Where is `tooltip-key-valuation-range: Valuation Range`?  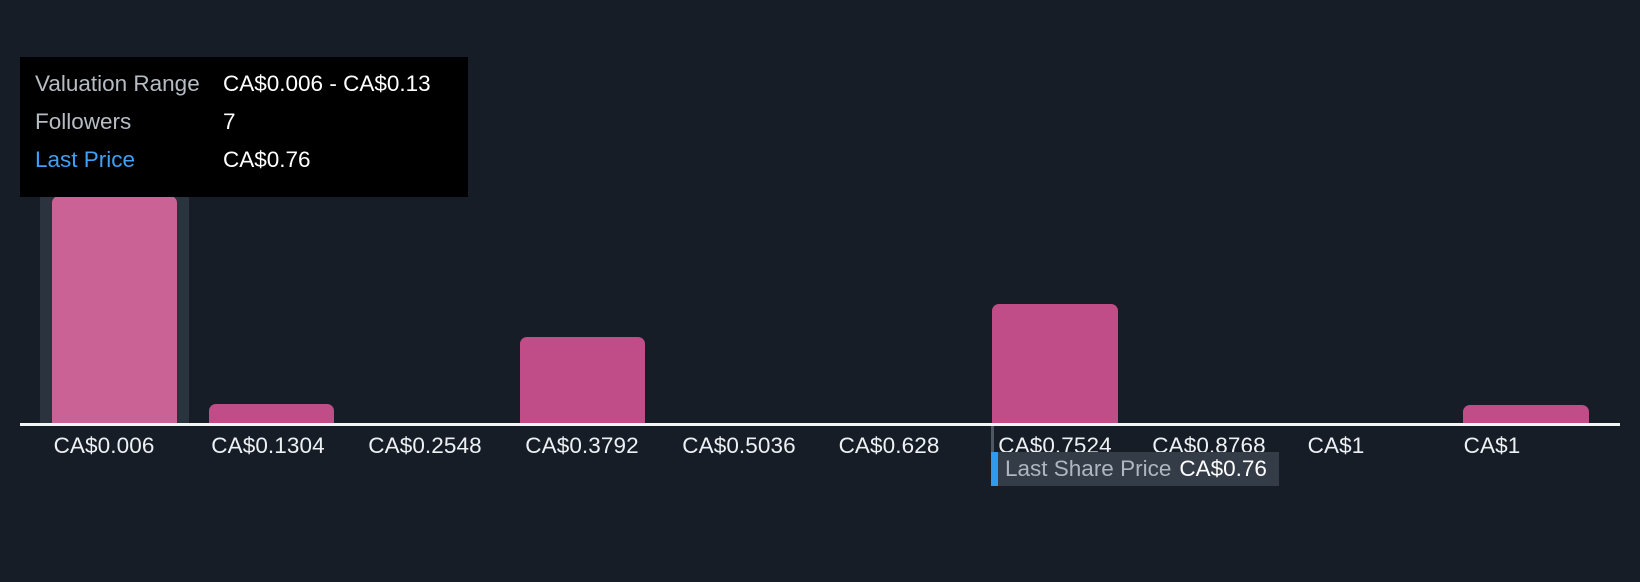 tooltip-key-valuation-range: Valuation Range is located at coordinates (117, 83).